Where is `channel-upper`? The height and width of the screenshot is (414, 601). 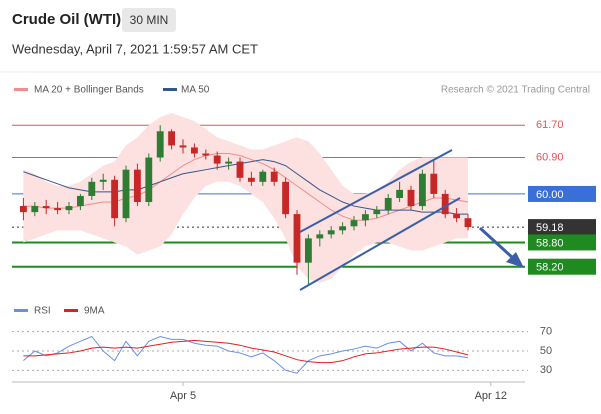 channel-upper is located at coordinates (376, 191).